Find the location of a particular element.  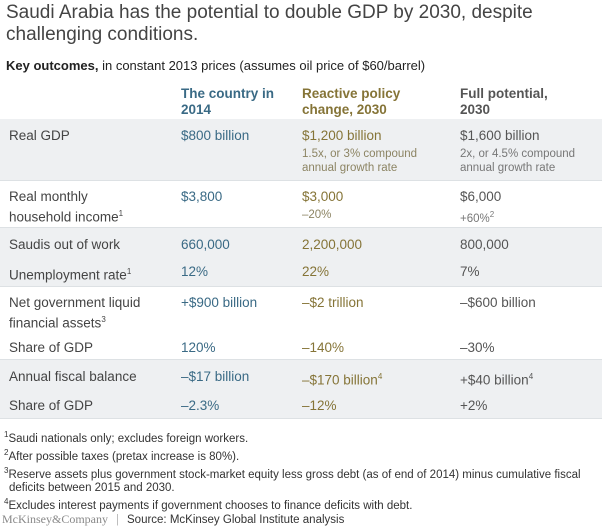

subtitle-bold: Key outcomes, is located at coordinates (52, 65).